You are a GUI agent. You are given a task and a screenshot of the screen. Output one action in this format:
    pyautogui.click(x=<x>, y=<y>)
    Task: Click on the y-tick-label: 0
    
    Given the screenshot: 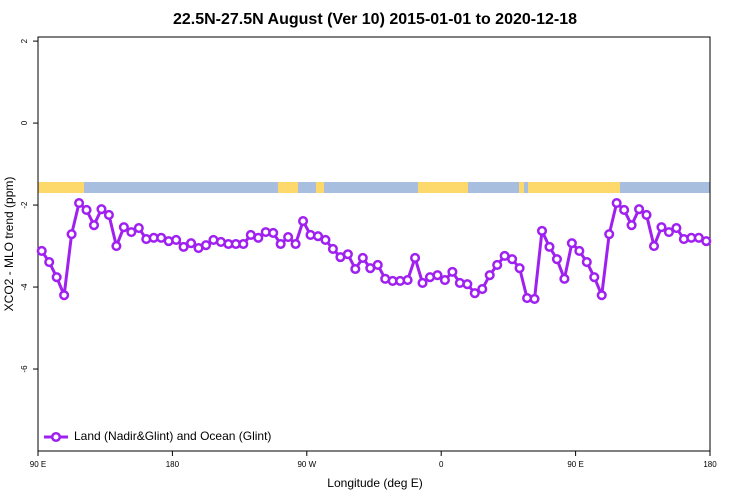 What is the action you would take?
    pyautogui.click(x=24, y=122)
    